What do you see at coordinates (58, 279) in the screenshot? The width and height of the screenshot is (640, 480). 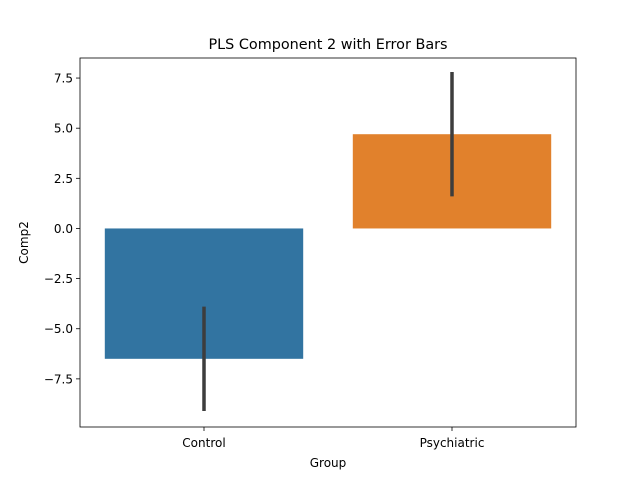 I see `y-tick-label: −2.5` at bounding box center [58, 279].